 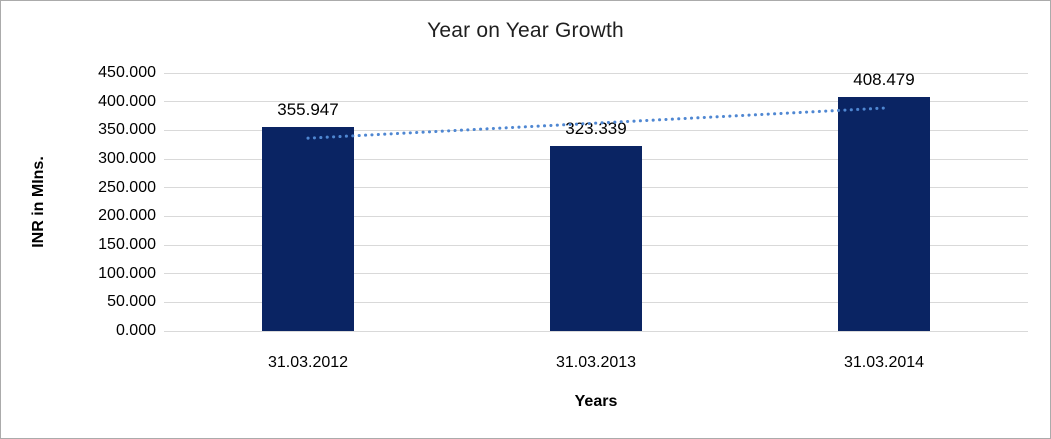 What do you see at coordinates (884, 79) in the screenshot?
I see `bar-data-label: 408.479` at bounding box center [884, 79].